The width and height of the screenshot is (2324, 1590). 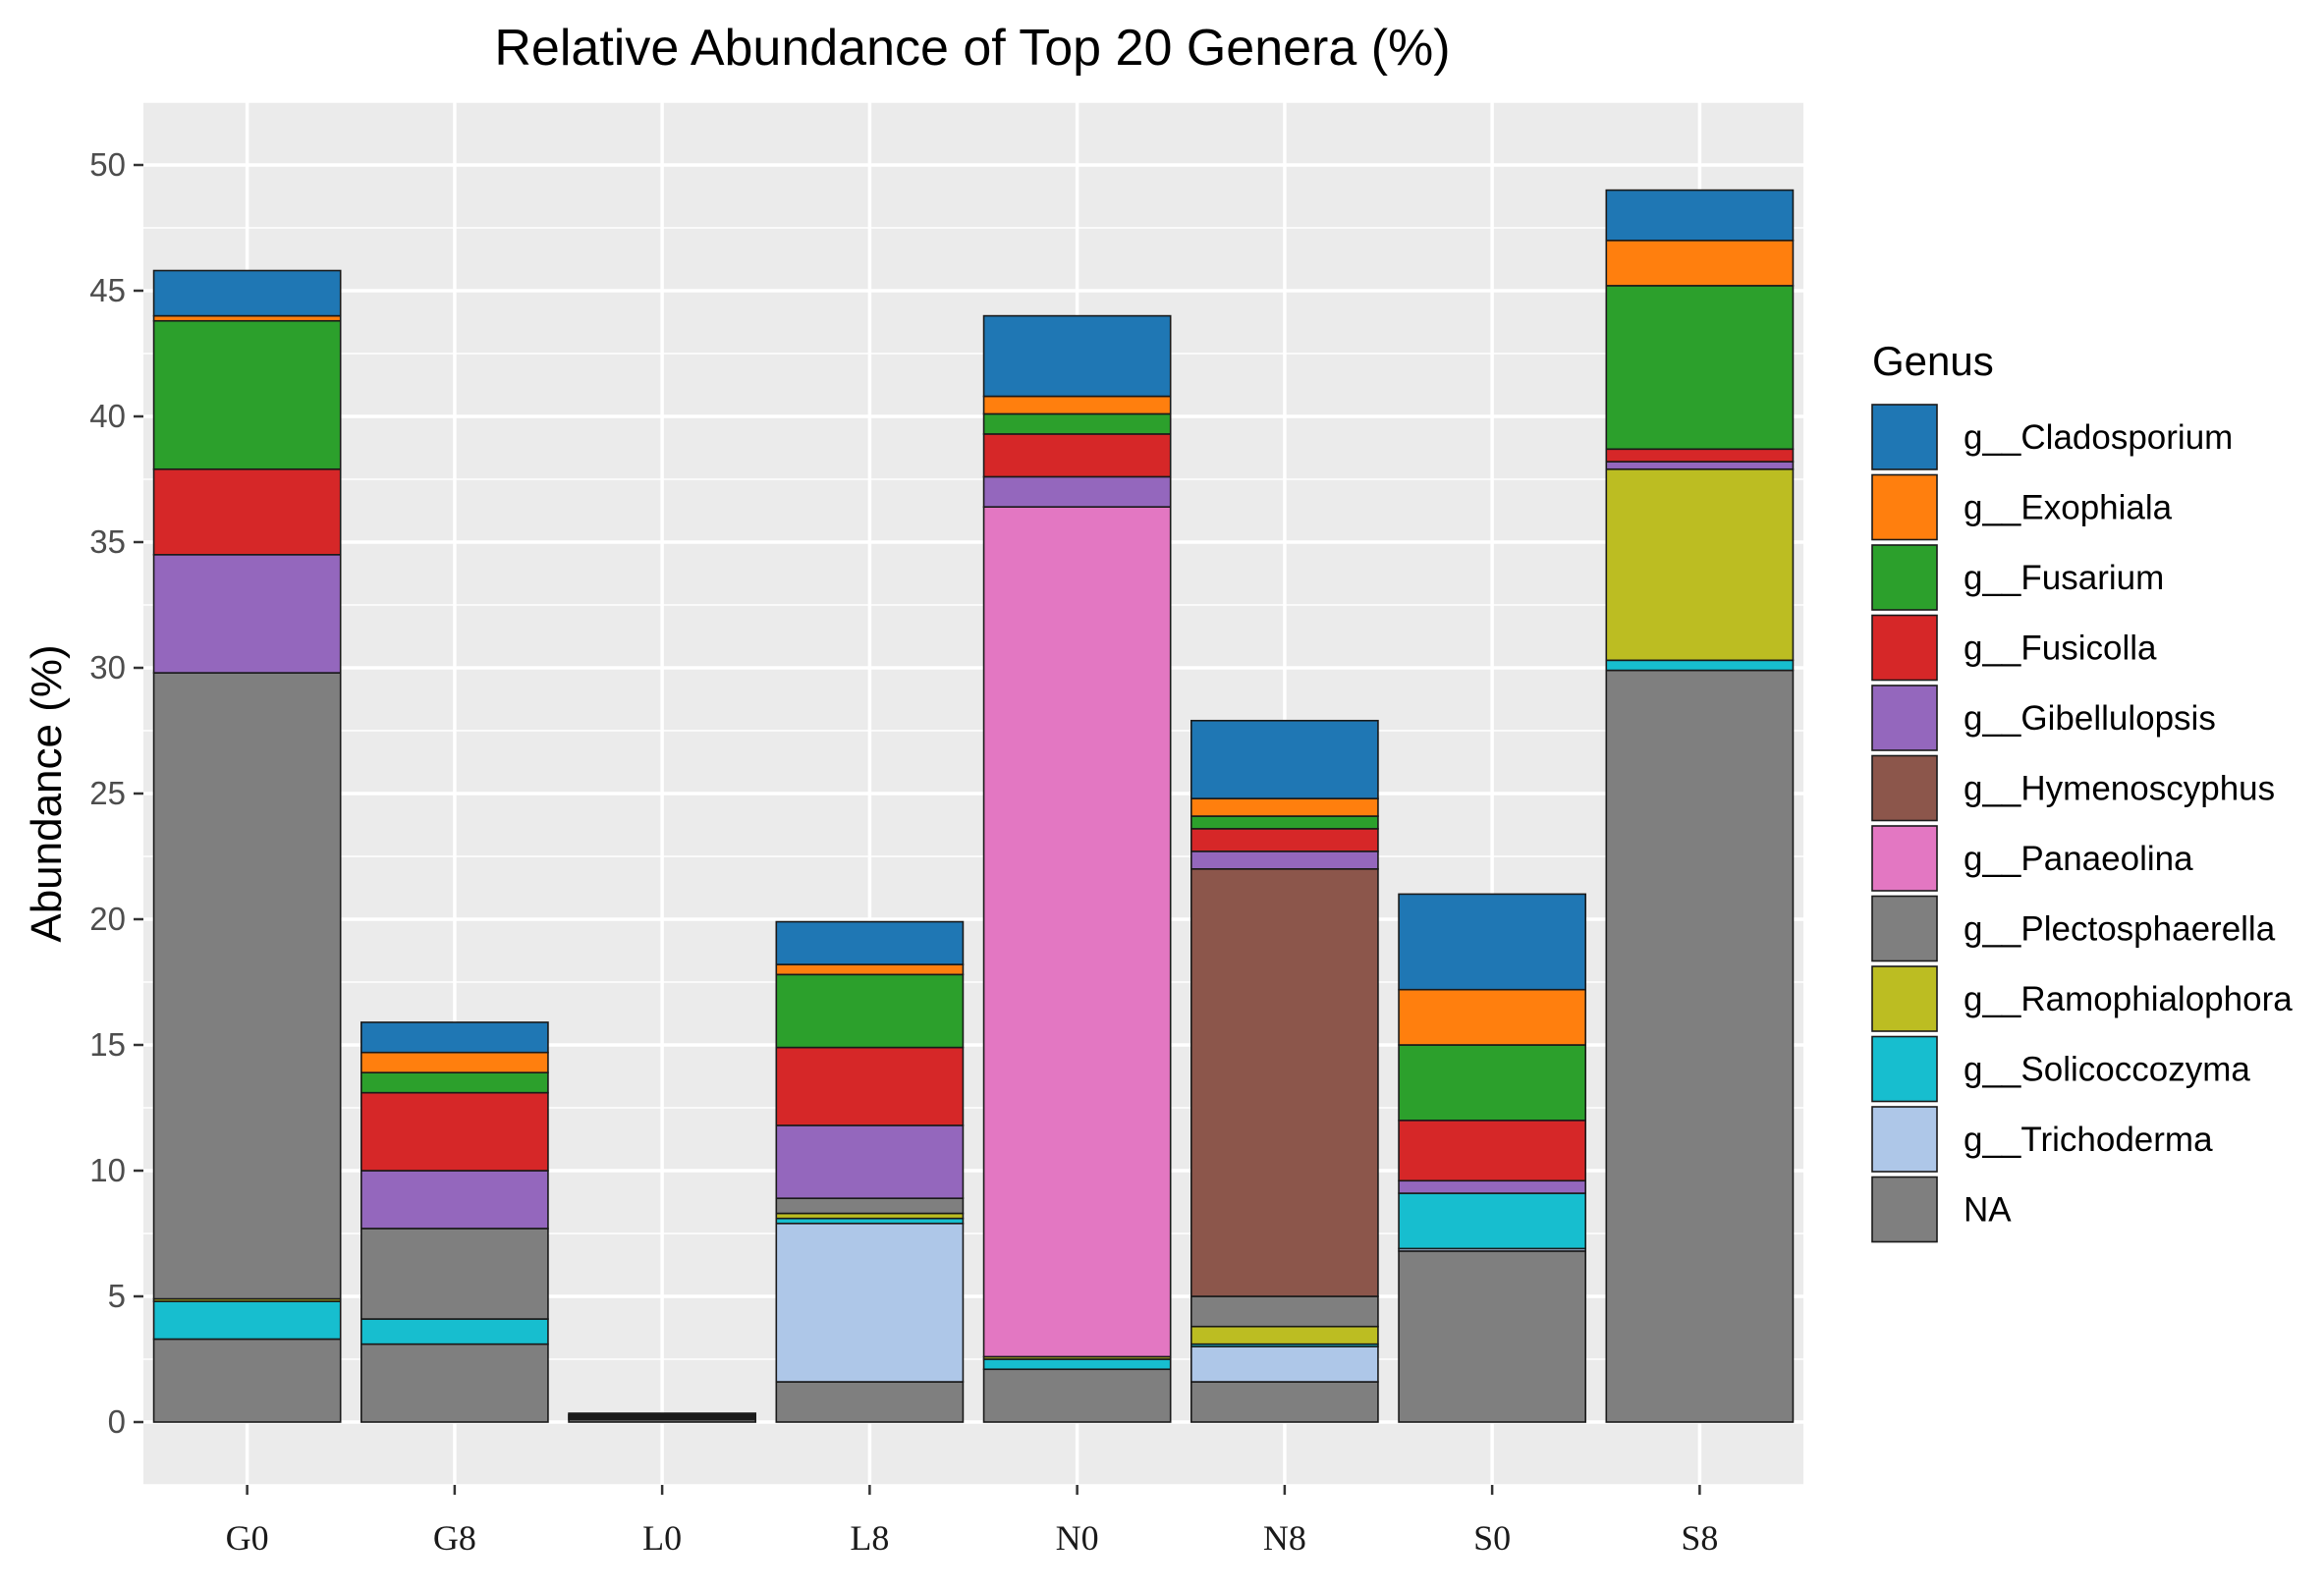 I want to click on y-axis: 0 5 10 15 20 25 30 35 40 45 50, so click(x=116, y=793).